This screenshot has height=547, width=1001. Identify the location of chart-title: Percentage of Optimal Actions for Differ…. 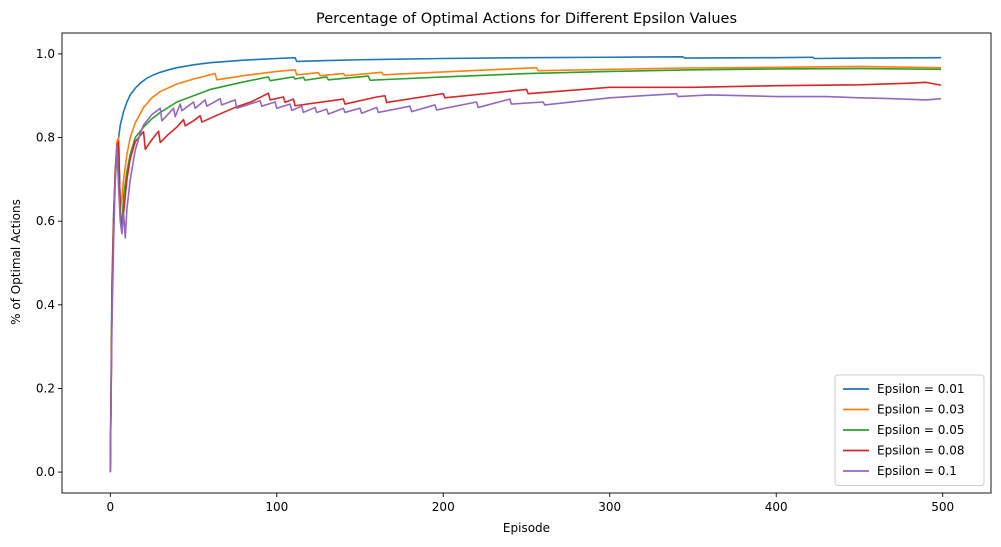
(526, 19).